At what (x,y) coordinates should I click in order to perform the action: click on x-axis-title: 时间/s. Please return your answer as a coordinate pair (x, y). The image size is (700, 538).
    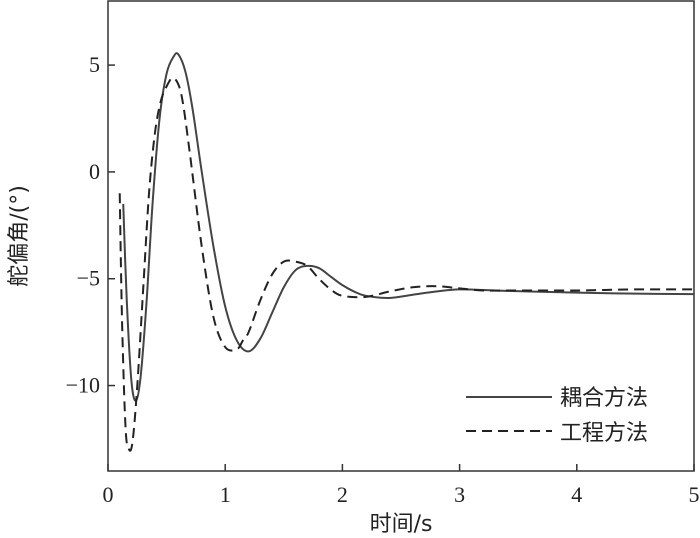
    Looking at the image, I should click on (401, 524).